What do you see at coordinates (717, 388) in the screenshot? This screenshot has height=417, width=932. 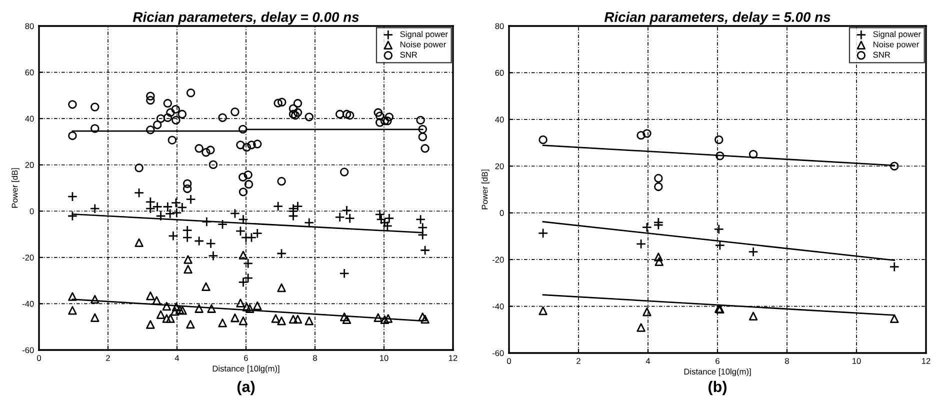 I see `text: (b)` at bounding box center [717, 388].